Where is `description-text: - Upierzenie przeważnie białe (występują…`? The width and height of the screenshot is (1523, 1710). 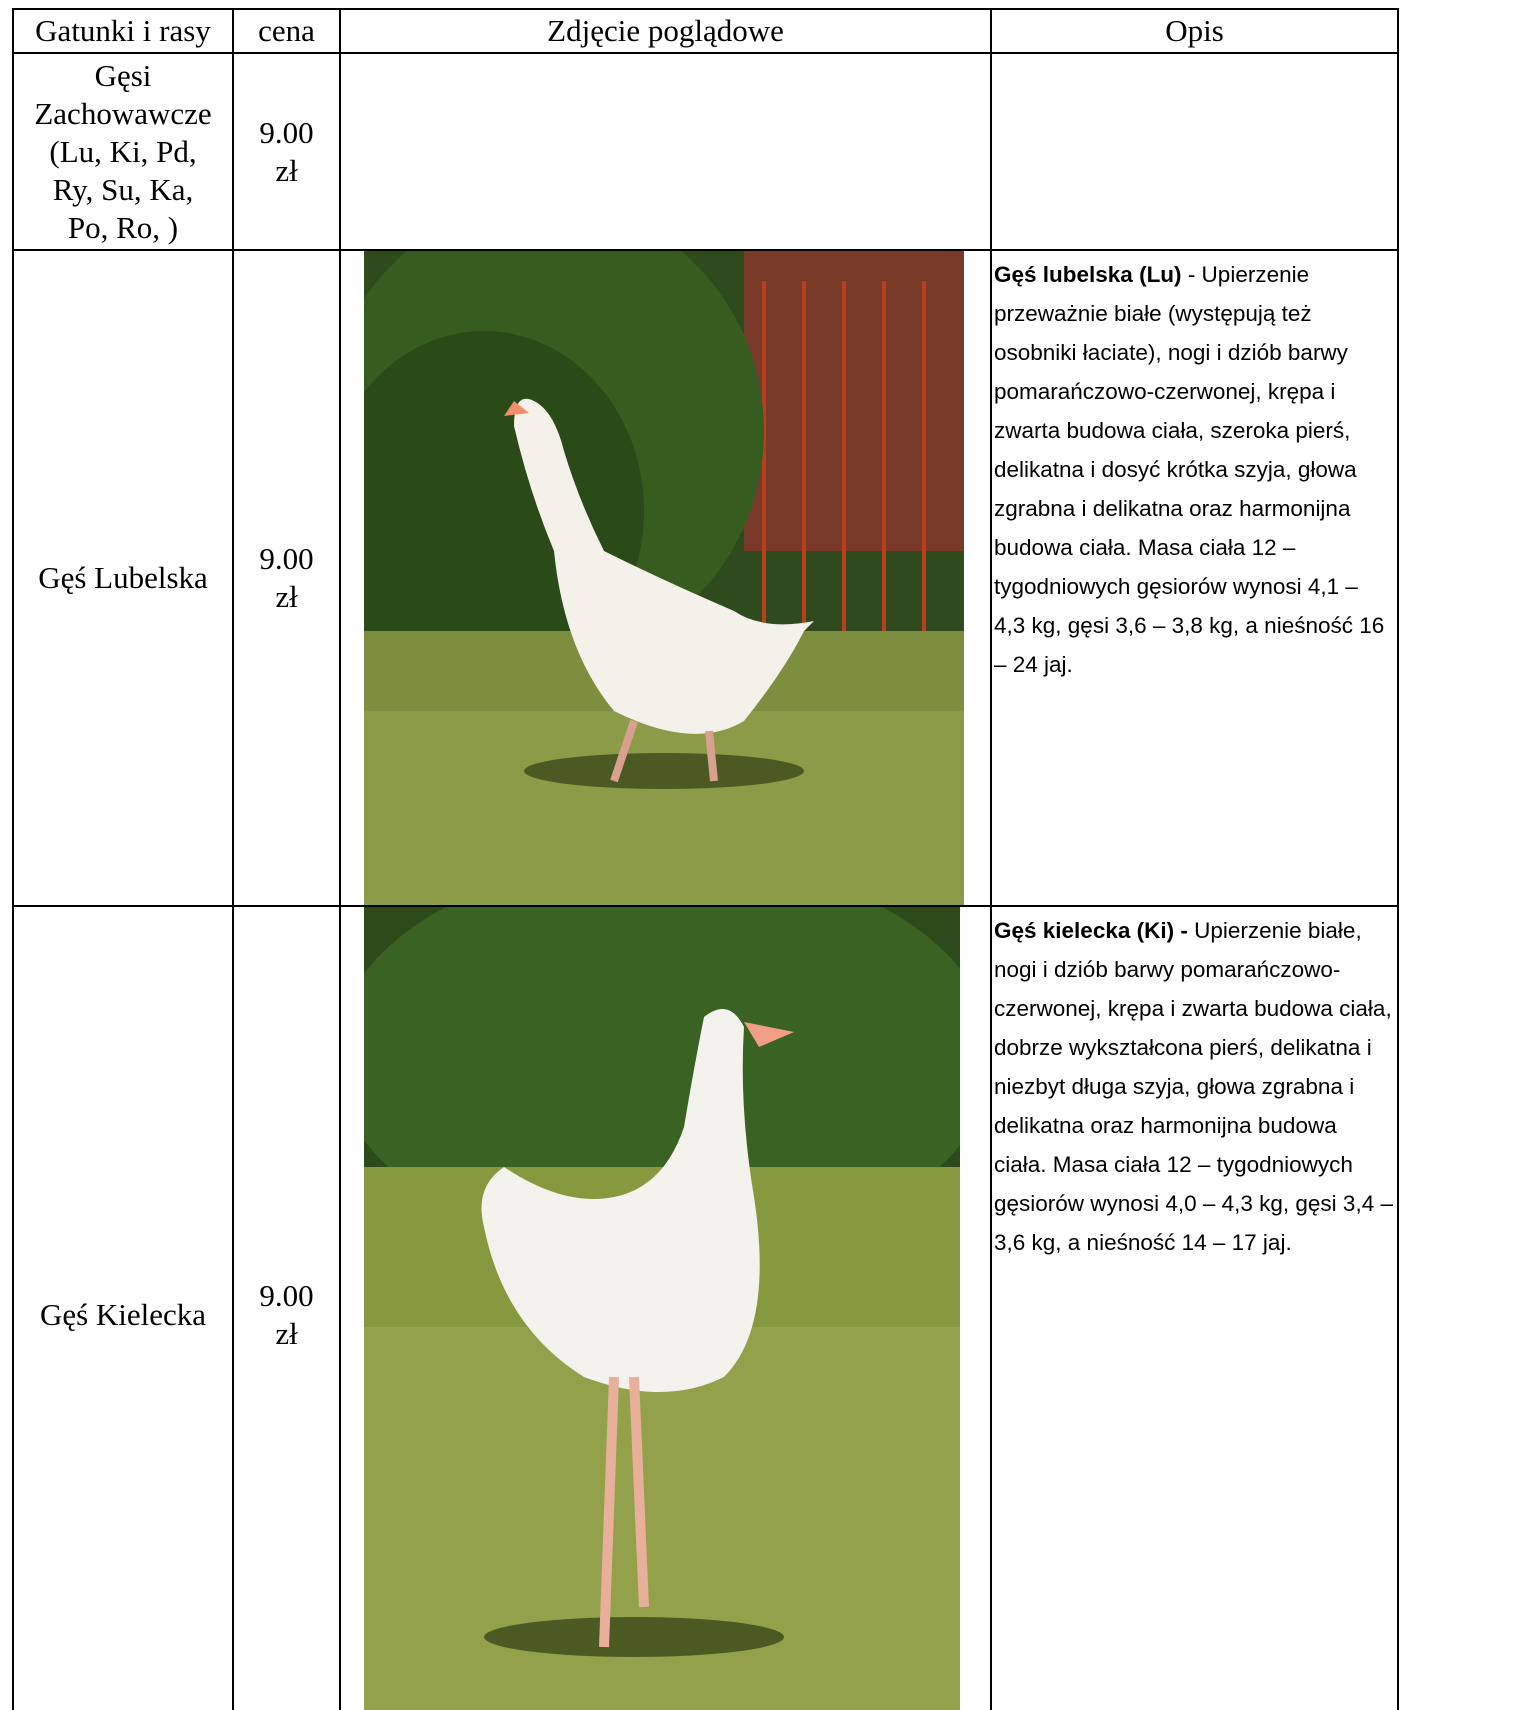
description-text: - Upierzenie przeważnie białe (występują… is located at coordinates (1189, 469).